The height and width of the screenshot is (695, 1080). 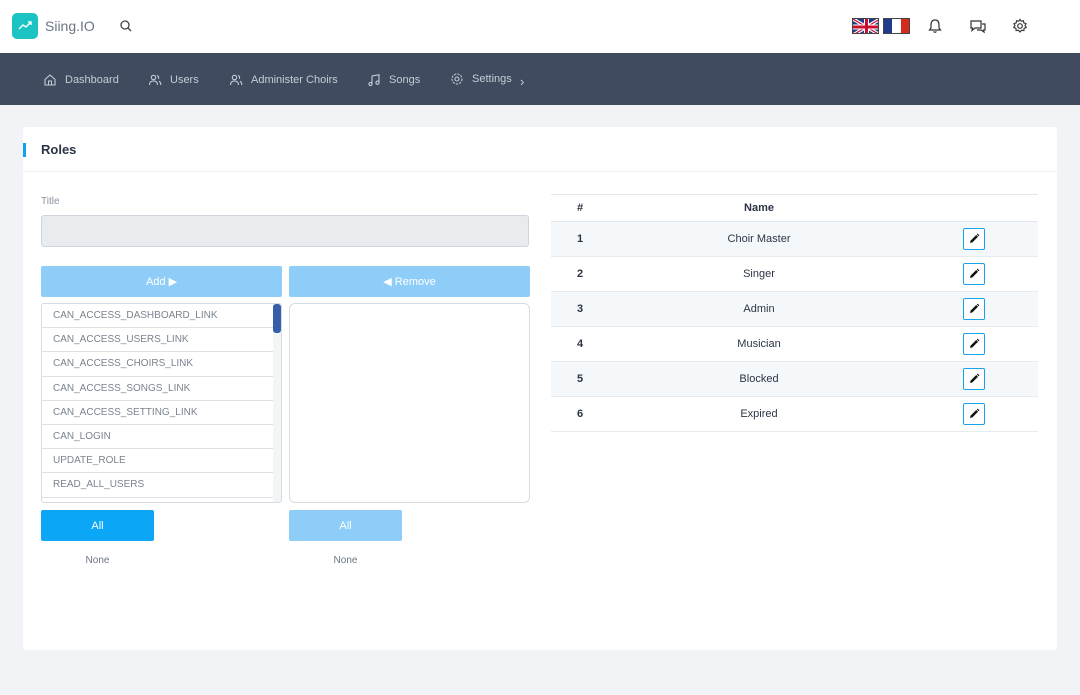 I want to click on permission-list-item: CAN_ACCESS_SETTING_LINK, so click(x=158, y=413).